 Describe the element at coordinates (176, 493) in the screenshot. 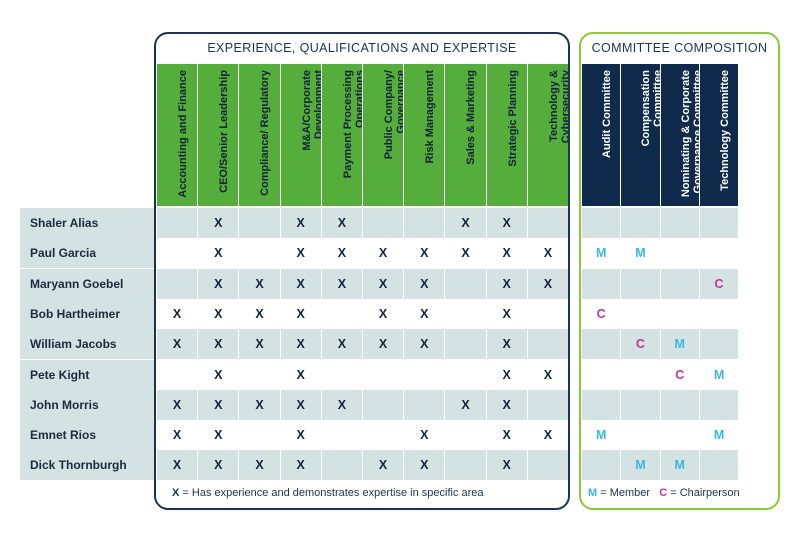

I see `legend-x-symbol: X` at that location.